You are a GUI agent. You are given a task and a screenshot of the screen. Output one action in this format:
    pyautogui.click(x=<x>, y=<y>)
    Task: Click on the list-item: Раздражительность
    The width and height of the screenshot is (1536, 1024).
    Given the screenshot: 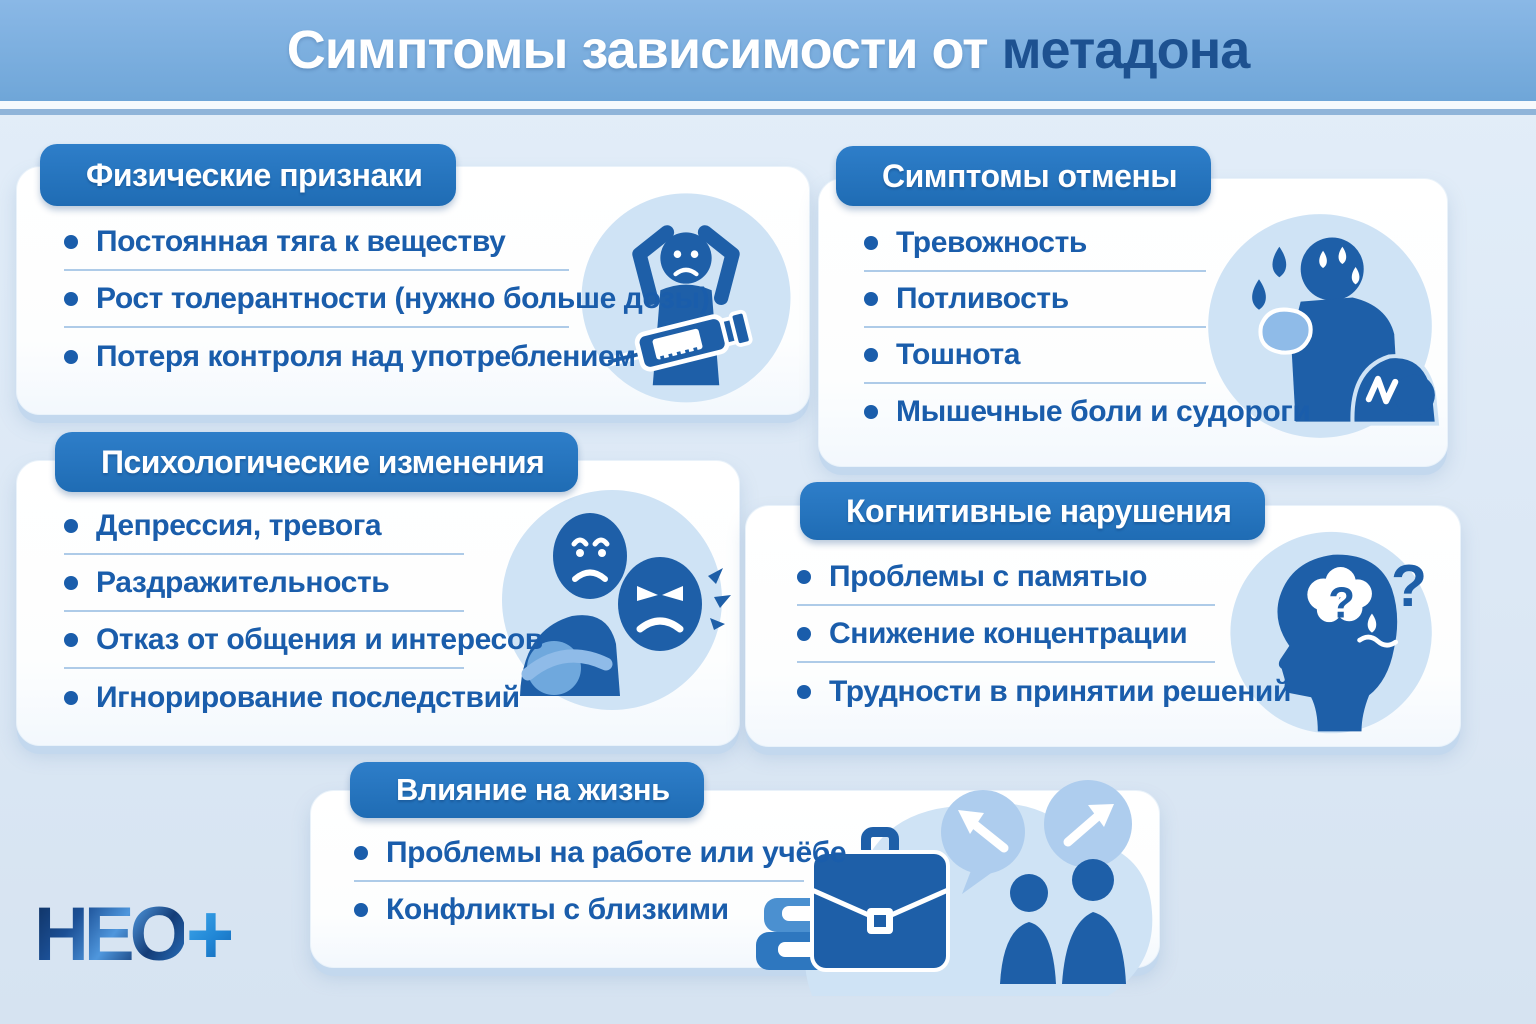 What is the action you would take?
    pyautogui.click(x=264, y=583)
    